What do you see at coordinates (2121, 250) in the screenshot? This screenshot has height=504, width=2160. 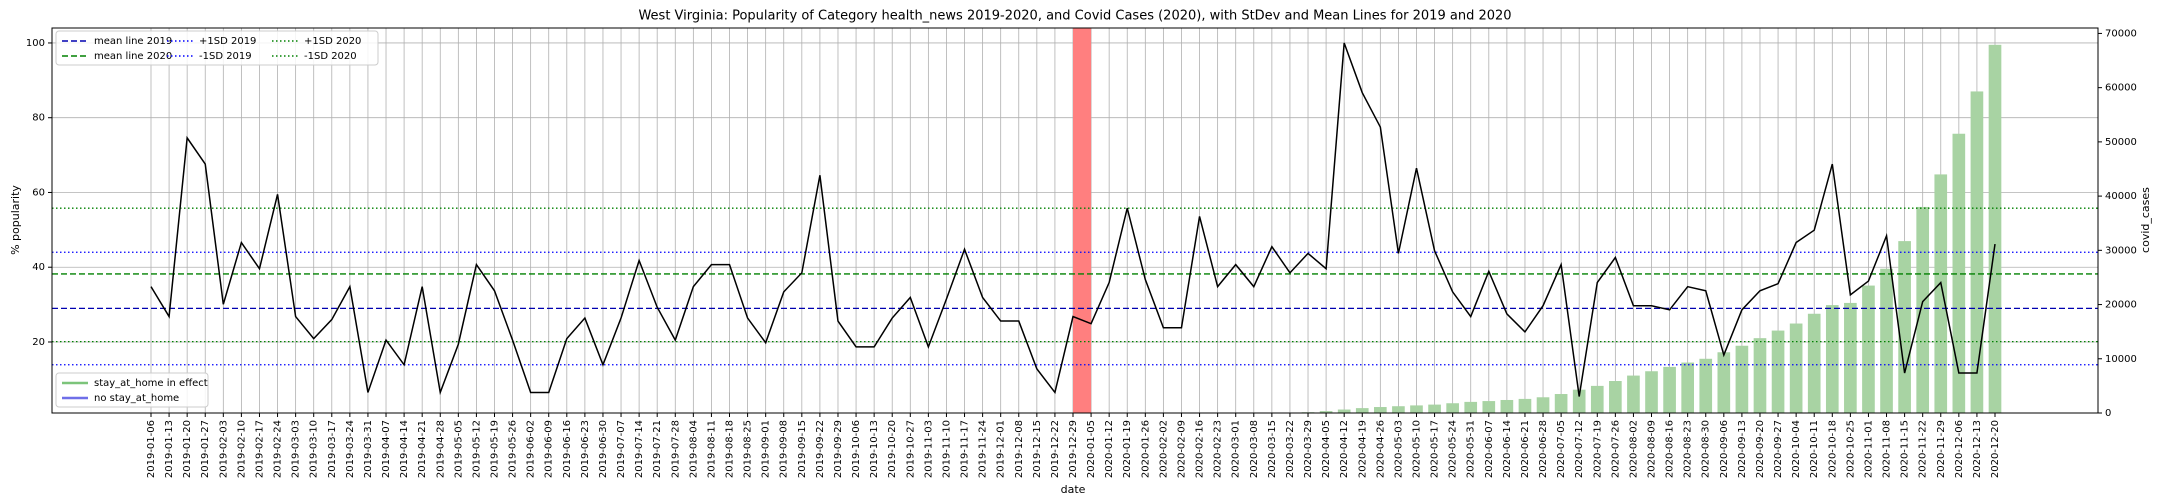 I see `y2-tick-label: 30000` at bounding box center [2121, 250].